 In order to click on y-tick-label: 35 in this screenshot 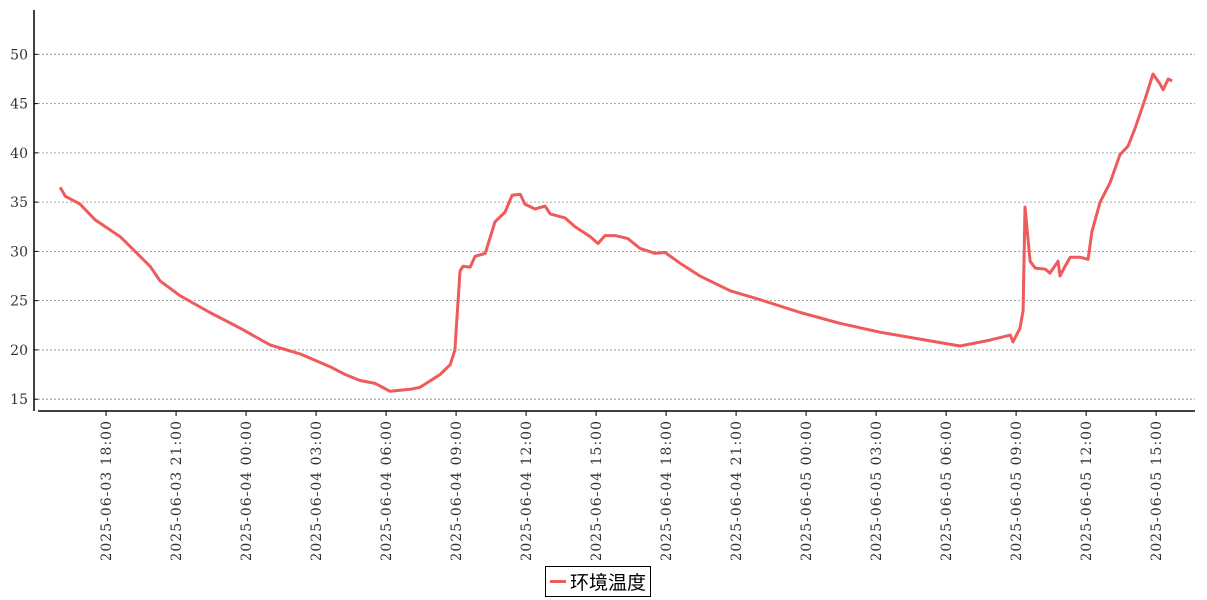, I will do `click(19, 203)`.